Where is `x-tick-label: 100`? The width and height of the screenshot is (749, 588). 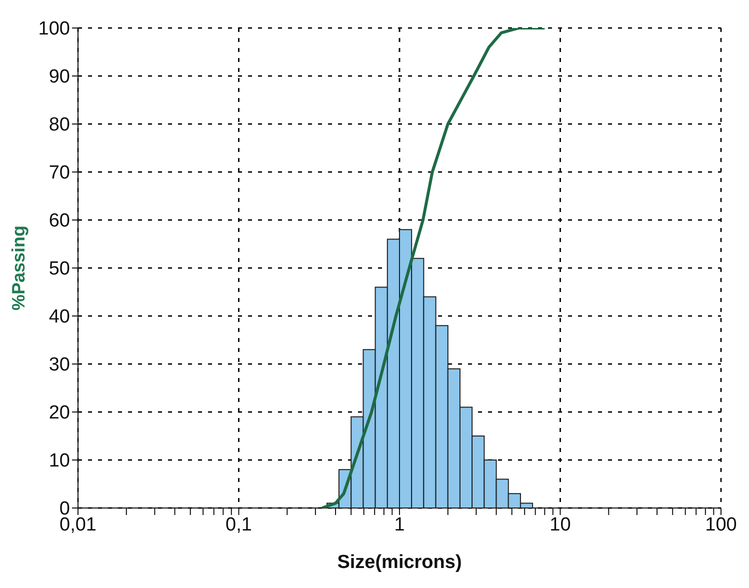
x-tick-label: 100 is located at coordinates (721, 525).